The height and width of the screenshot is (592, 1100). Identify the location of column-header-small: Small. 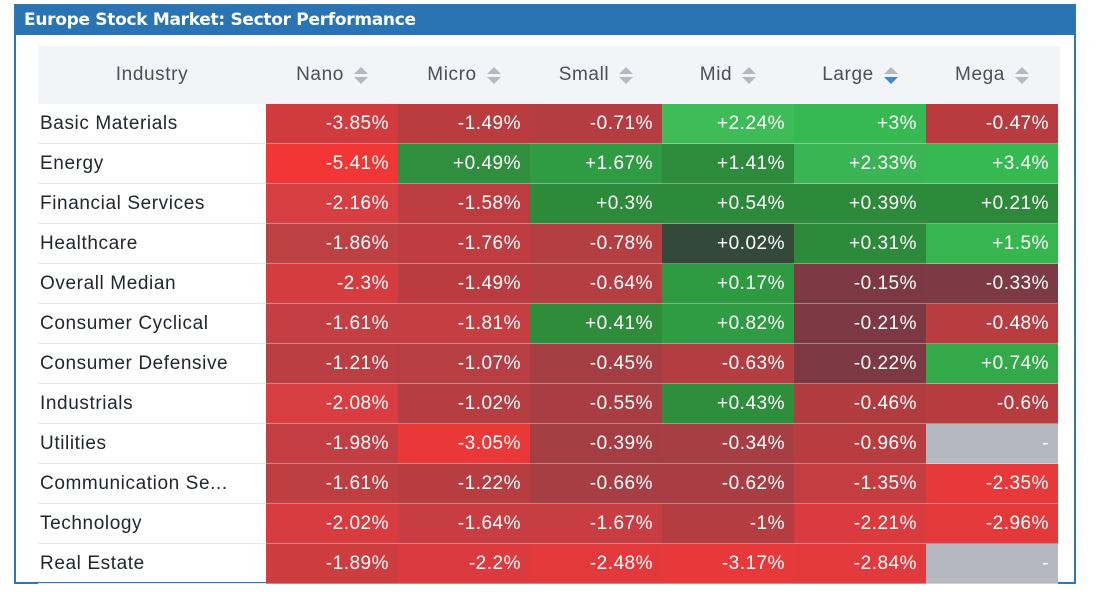
(596, 75).